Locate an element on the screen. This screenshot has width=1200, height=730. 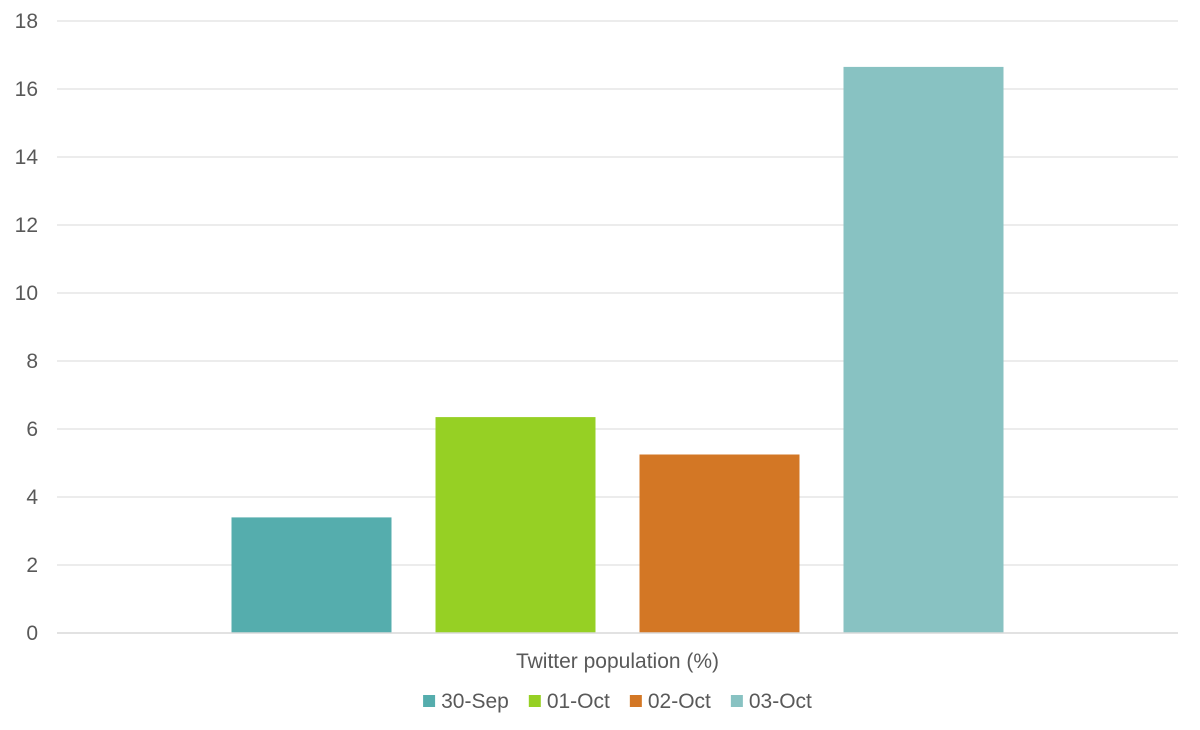
y-axis-tick-labels: 0 2 4 6 8 10 12 14 16 18 is located at coordinates (27, 327).